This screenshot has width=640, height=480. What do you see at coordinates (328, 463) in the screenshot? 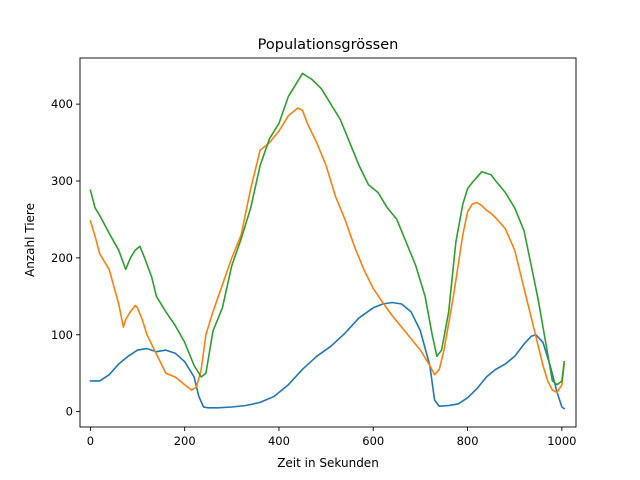
I see `x-axis-label: Zeit in Sekunden` at bounding box center [328, 463].